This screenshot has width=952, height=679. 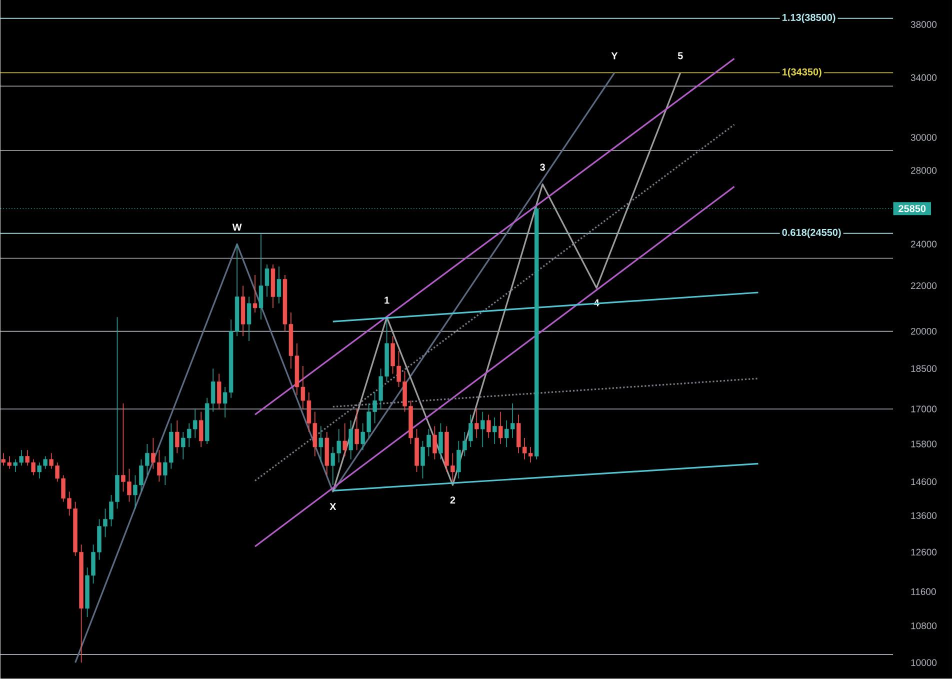 What do you see at coordinates (809, 19) in the screenshot?
I see `ref-line-label: 1.13(38500)` at bounding box center [809, 19].